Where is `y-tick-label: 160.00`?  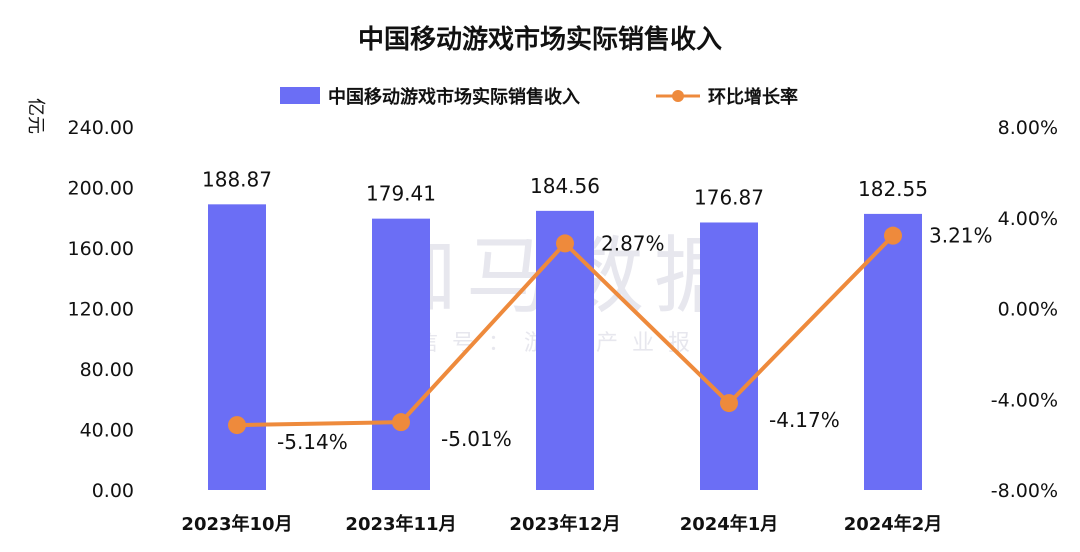
y-tick-label: 160.00 is located at coordinates (101, 249).